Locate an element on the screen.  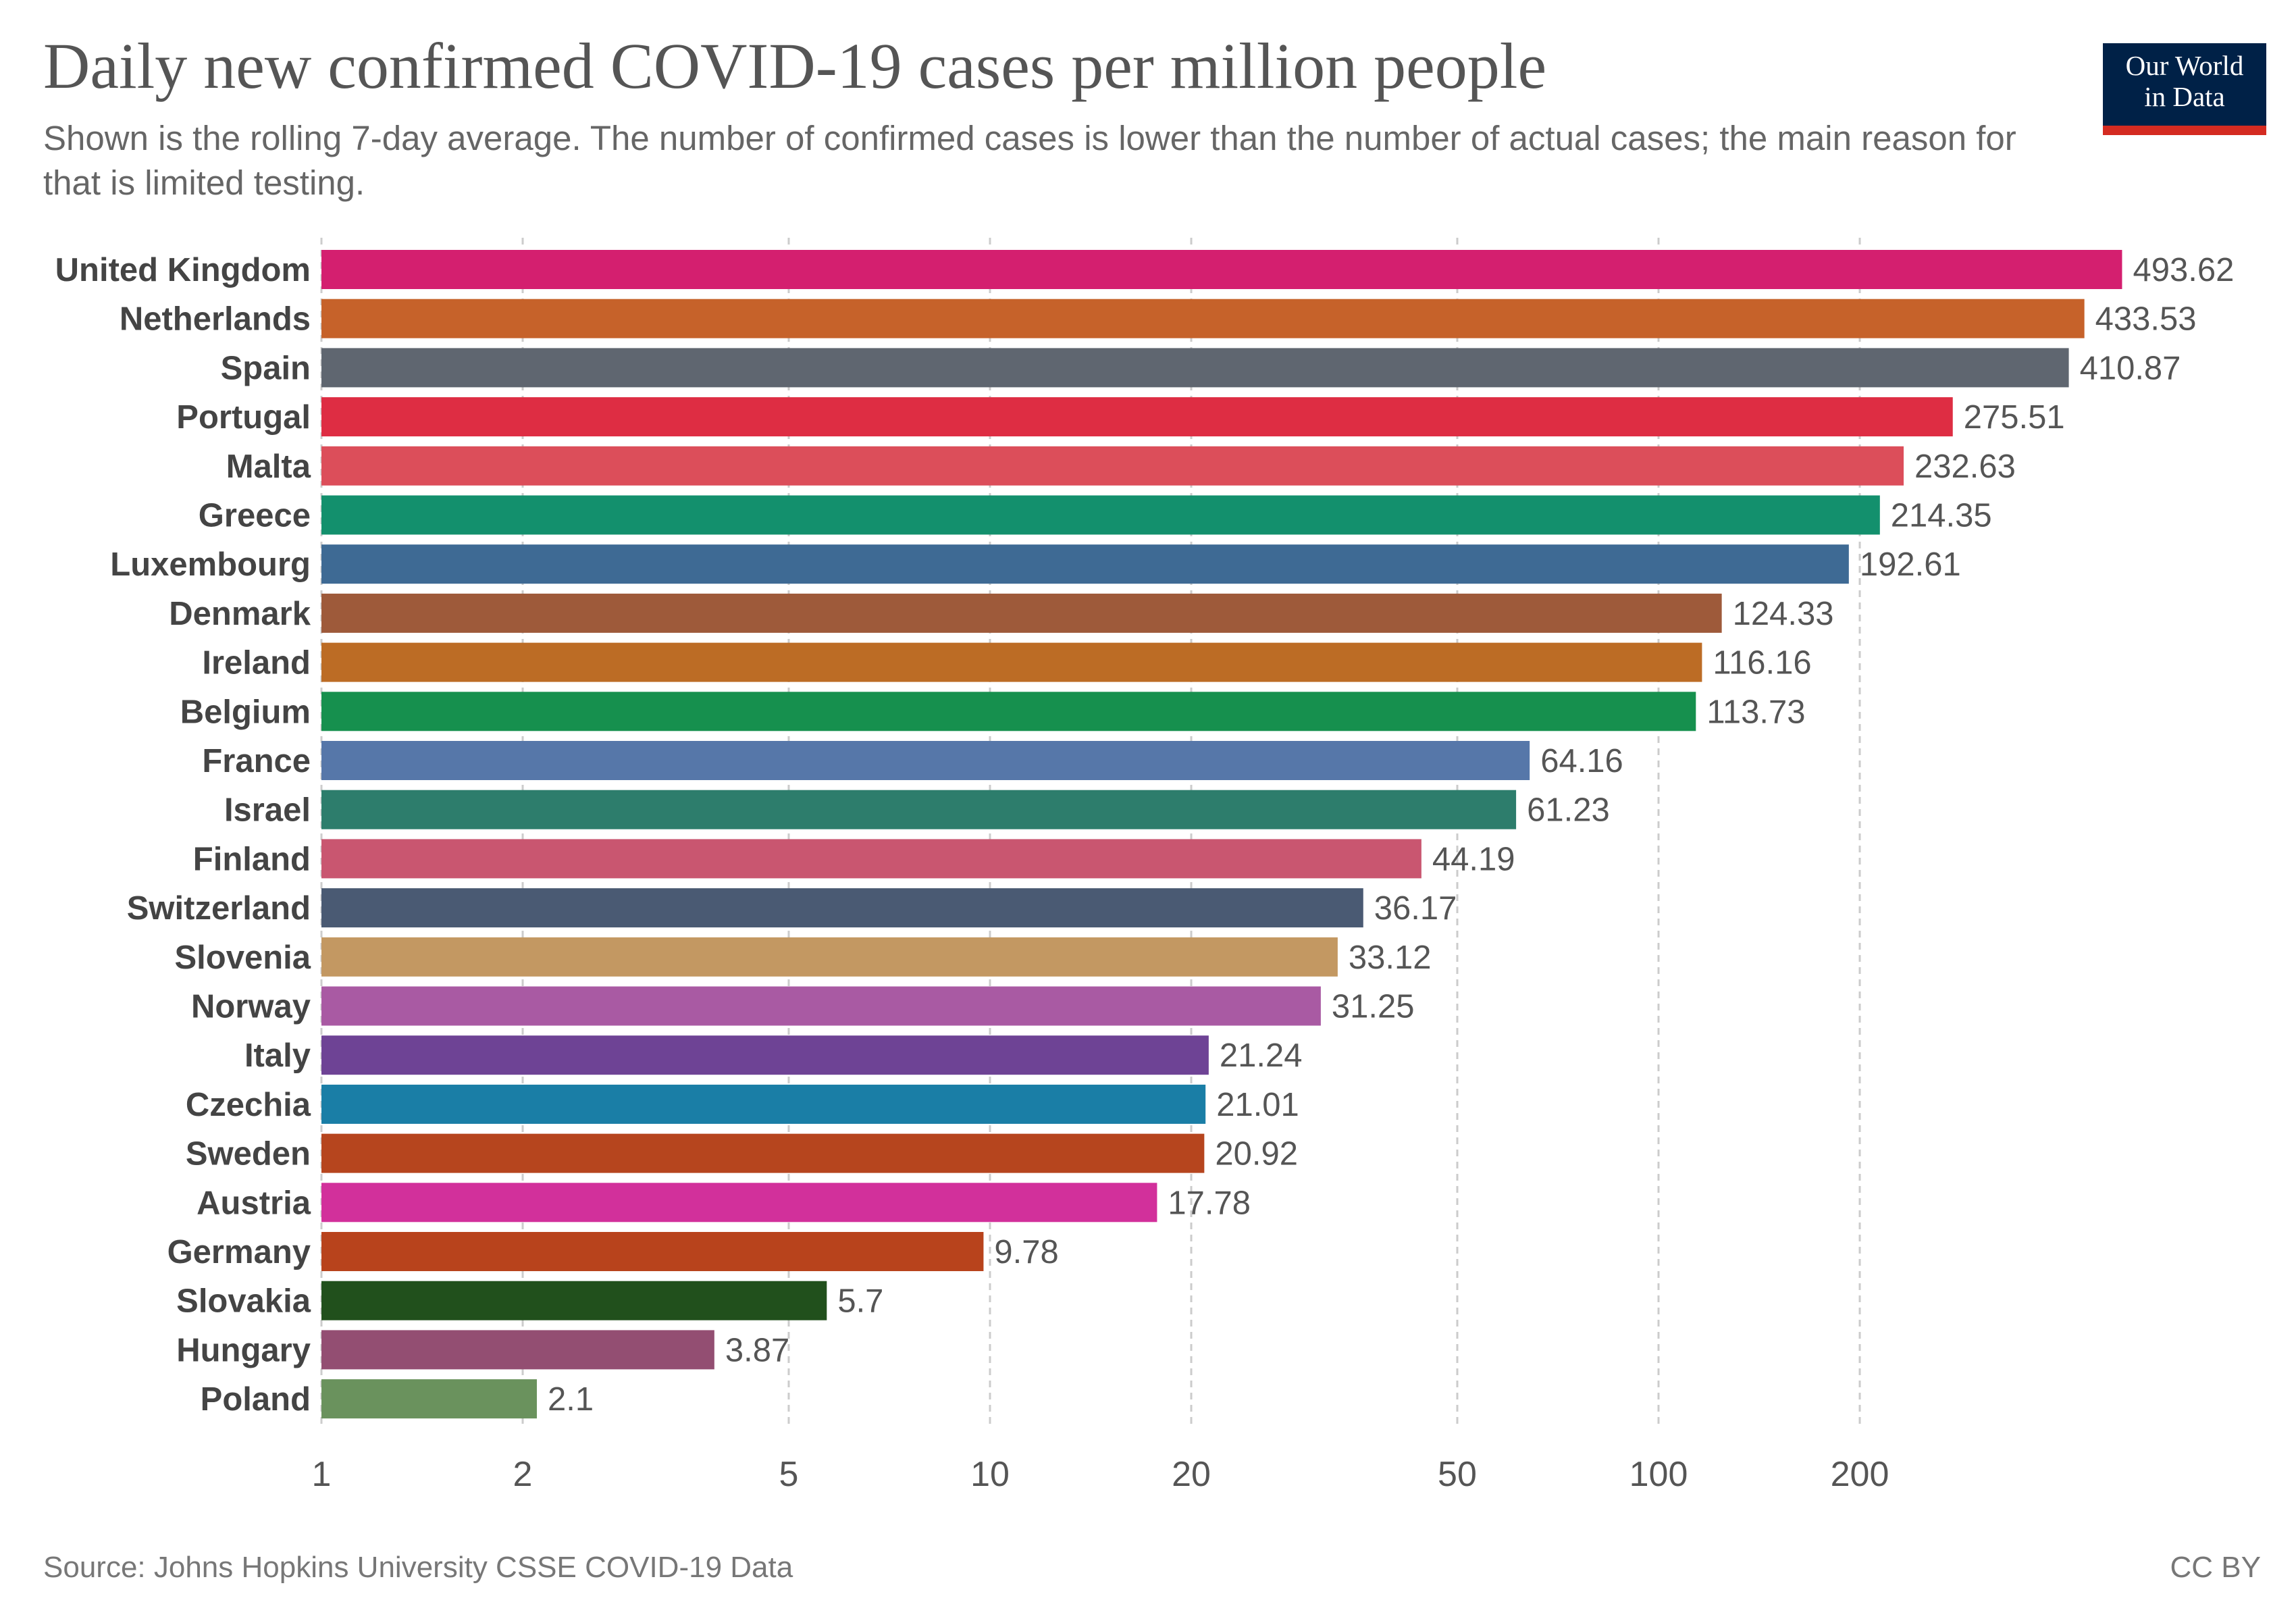
x-tick-label: 50 is located at coordinates (1458, 1474).